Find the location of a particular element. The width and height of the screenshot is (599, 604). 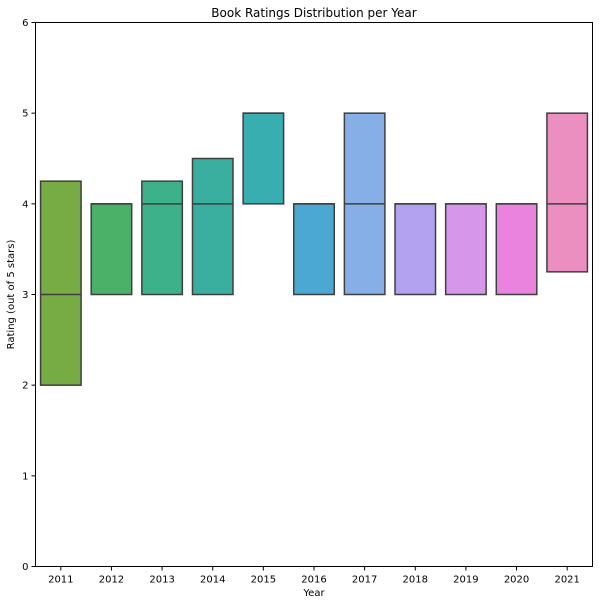

y-tick-label: 6 is located at coordinates (25, 23).